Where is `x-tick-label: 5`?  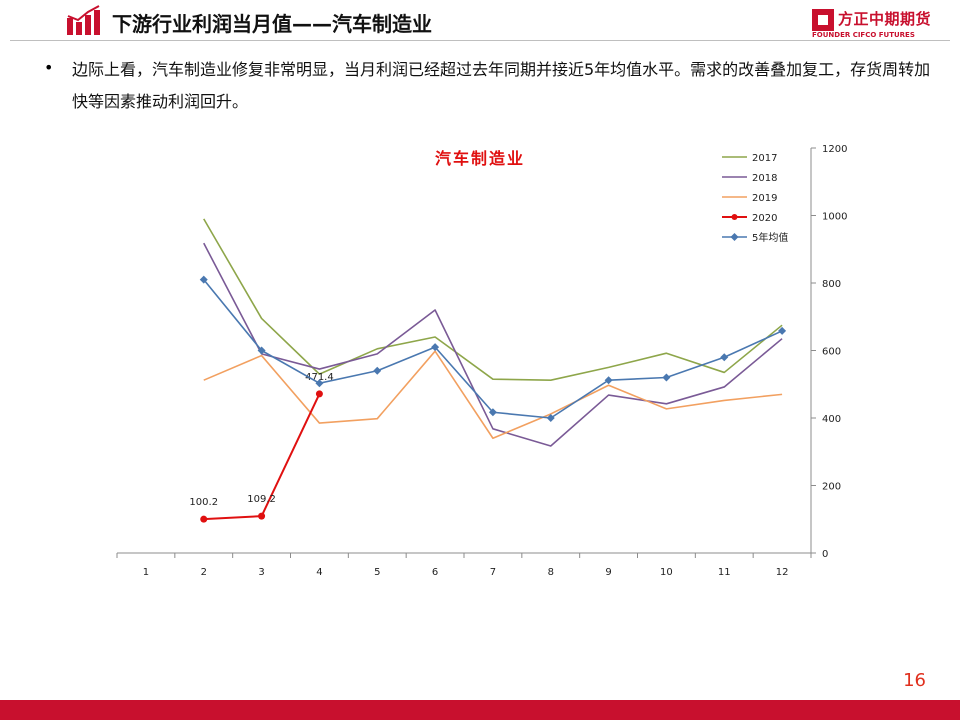 x-tick-label: 5 is located at coordinates (377, 572).